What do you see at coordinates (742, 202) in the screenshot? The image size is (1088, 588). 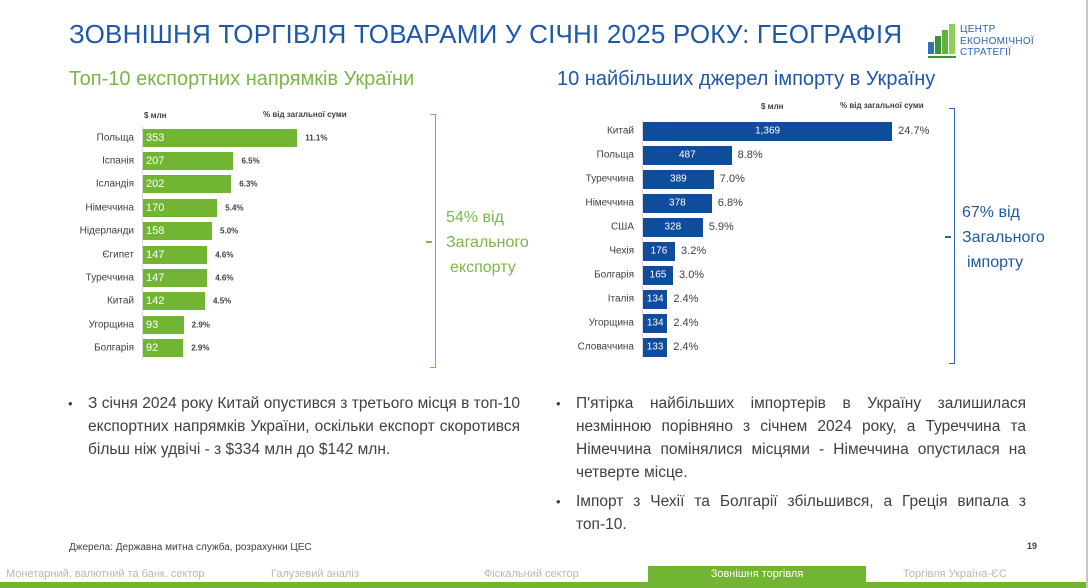 I see `import-bar-row: Німеччина 378 6.8%` at bounding box center [742, 202].